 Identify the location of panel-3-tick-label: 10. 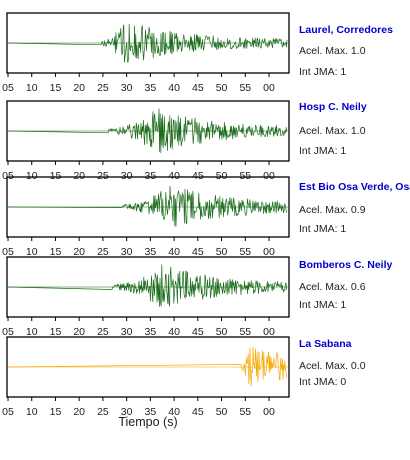
(32, 252).